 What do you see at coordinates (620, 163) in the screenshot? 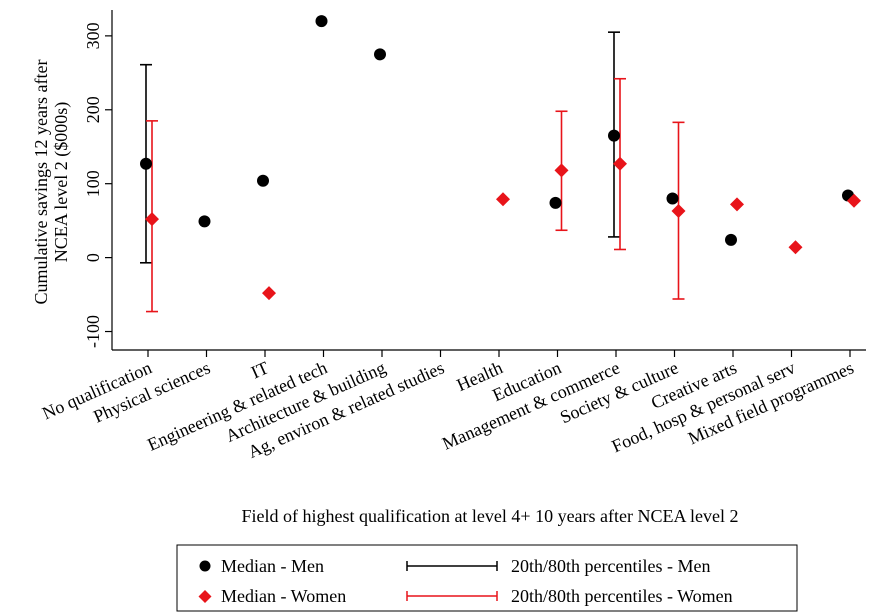
I see `point-median-women-management-commerce` at bounding box center [620, 163].